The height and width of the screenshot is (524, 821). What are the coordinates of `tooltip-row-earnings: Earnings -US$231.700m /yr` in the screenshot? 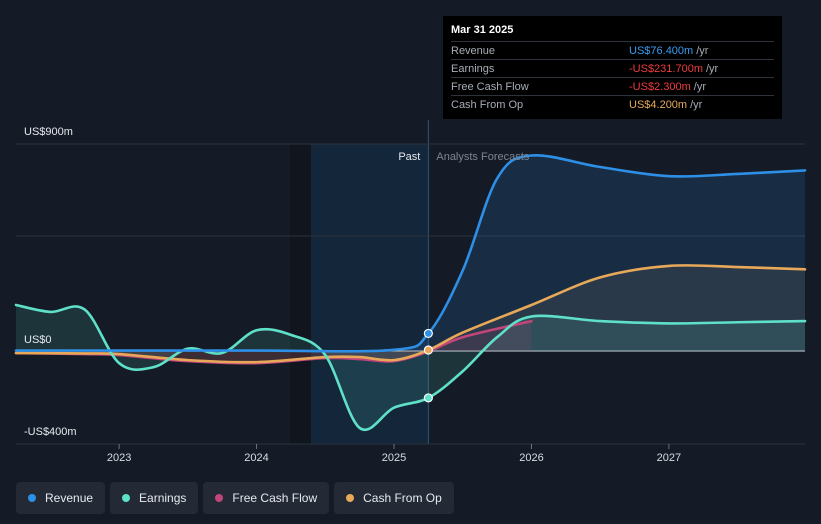 It's located at (612, 68).